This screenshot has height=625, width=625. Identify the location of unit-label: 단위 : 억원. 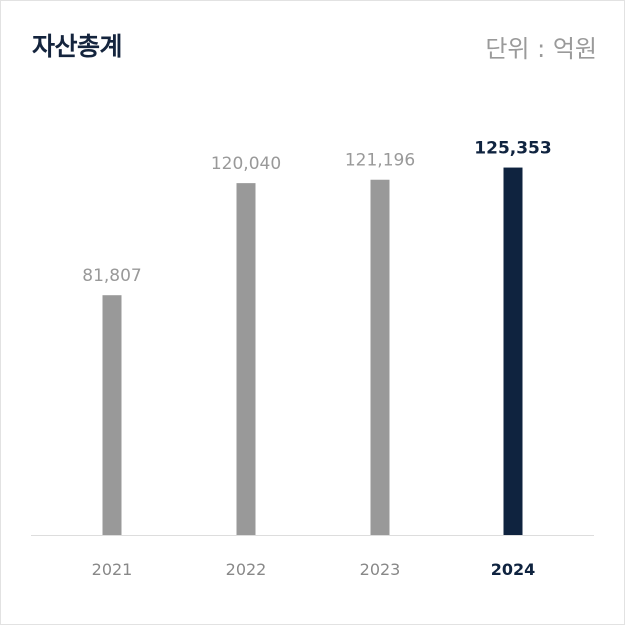
(541, 49).